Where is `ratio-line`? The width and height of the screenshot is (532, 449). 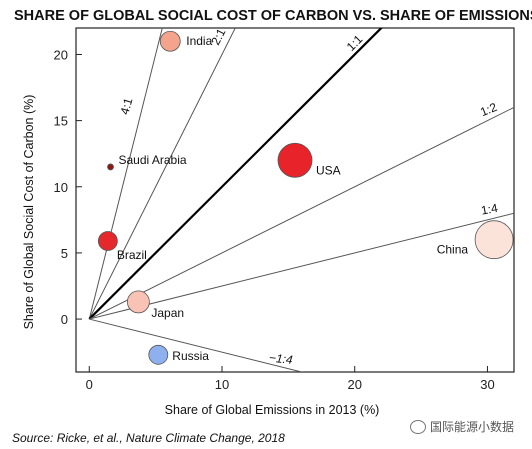 ratio-line is located at coordinates (196, 345).